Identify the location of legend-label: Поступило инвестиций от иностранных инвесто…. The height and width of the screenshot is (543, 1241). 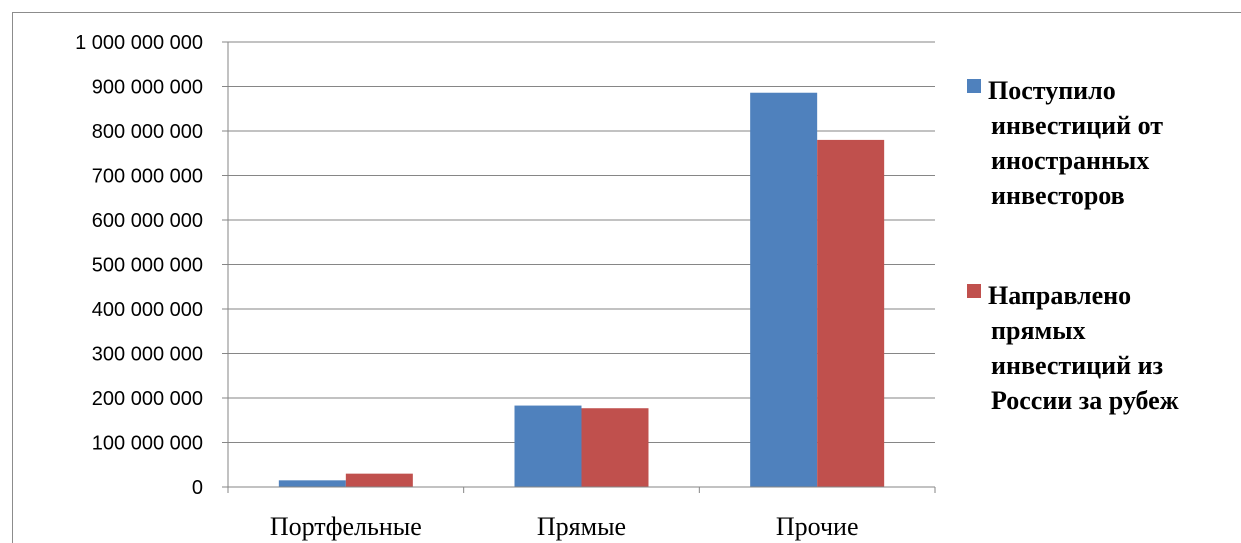
(1075, 143).